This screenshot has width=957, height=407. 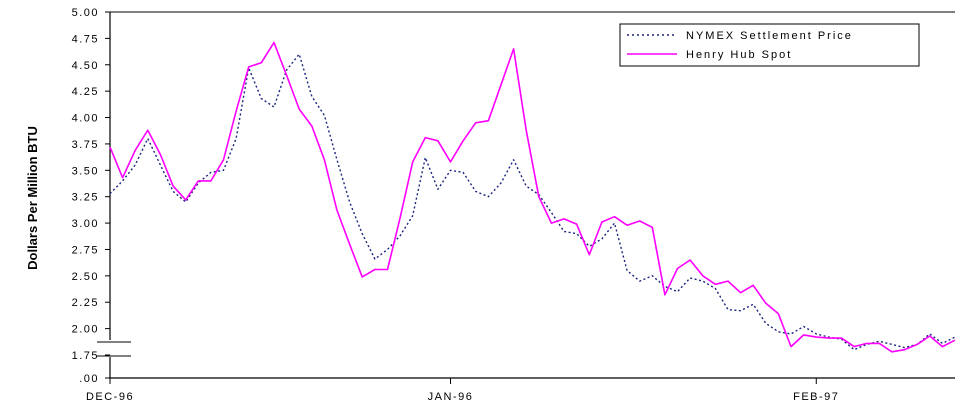 I want to click on y-tick-label: 3.50, so click(x=85, y=171).